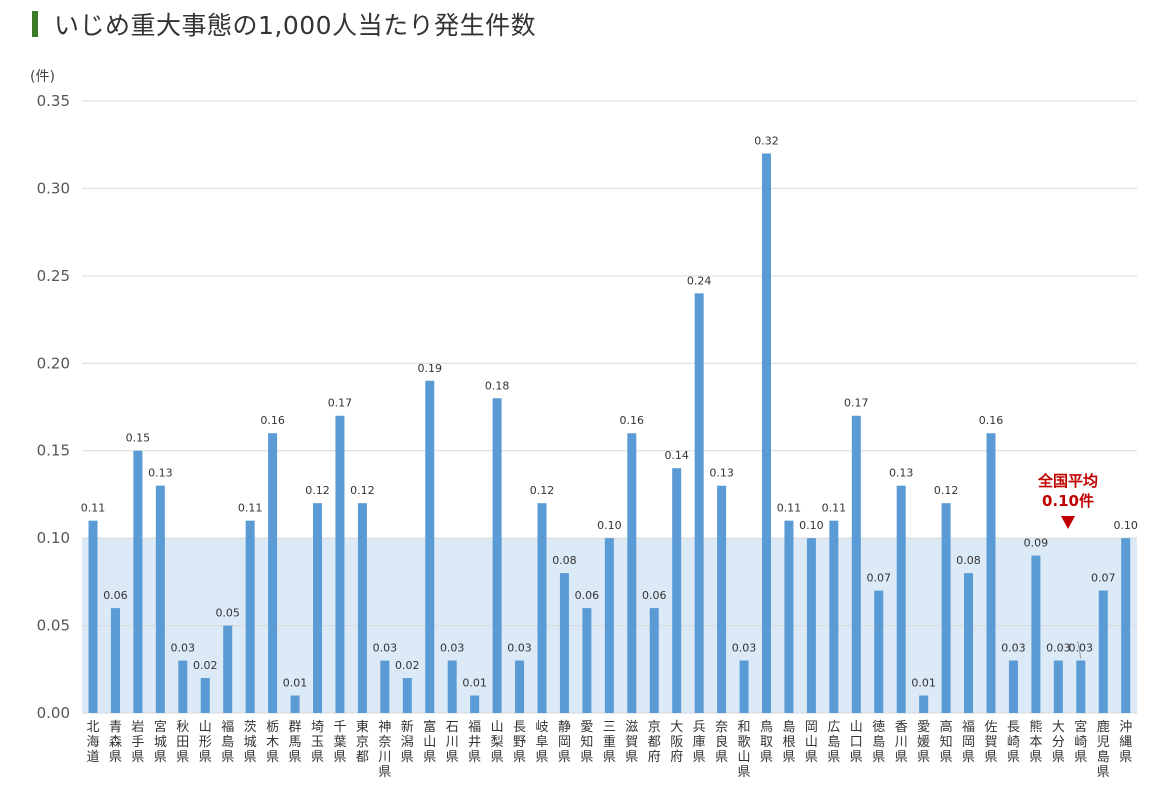  I want to click on data-label: 0.10, so click(609, 525).